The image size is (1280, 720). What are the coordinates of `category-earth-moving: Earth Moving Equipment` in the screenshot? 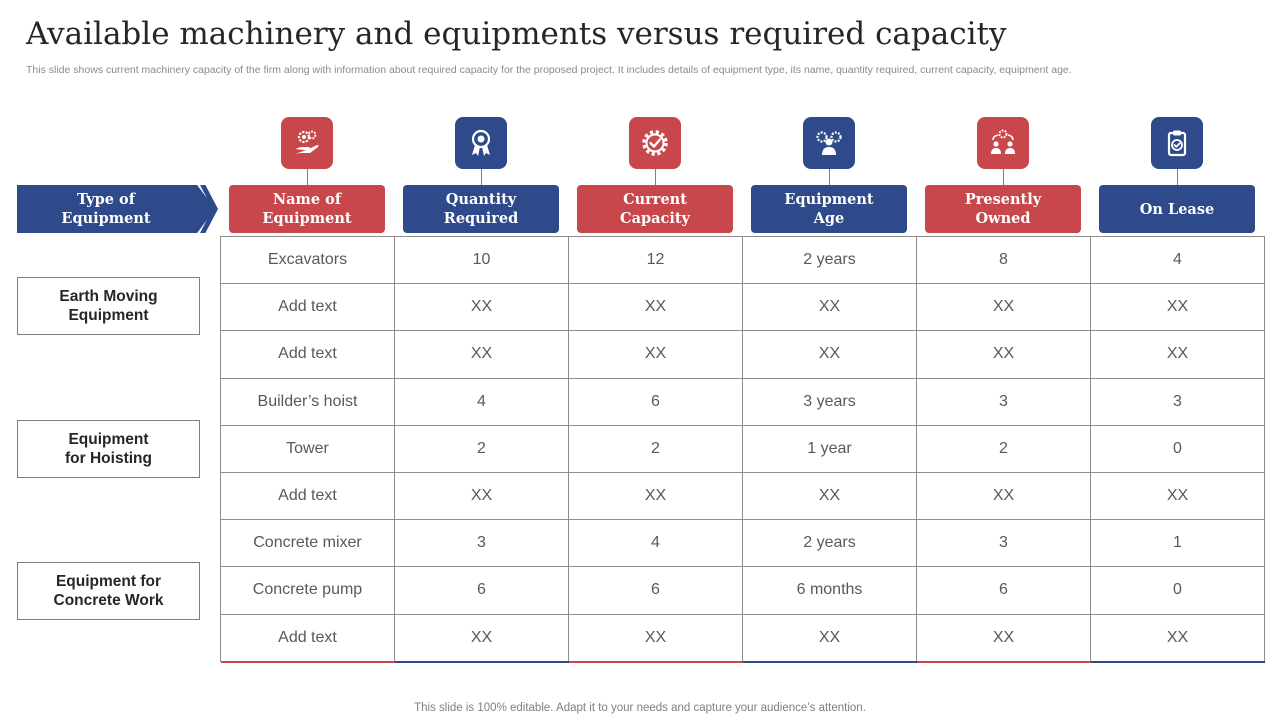 It's located at (108, 306).